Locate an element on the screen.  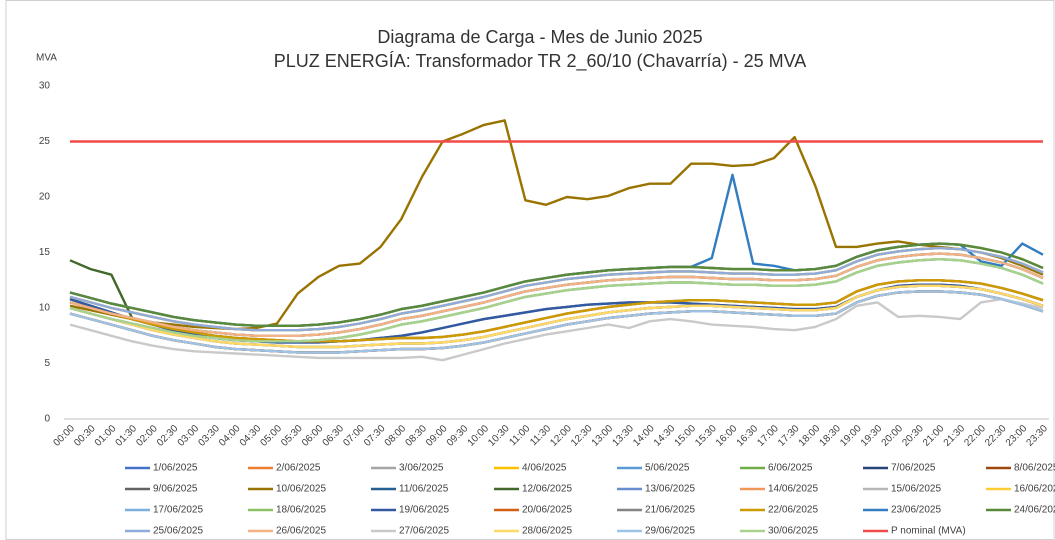
legend-label: 5/06/2025 is located at coordinates (667, 468).